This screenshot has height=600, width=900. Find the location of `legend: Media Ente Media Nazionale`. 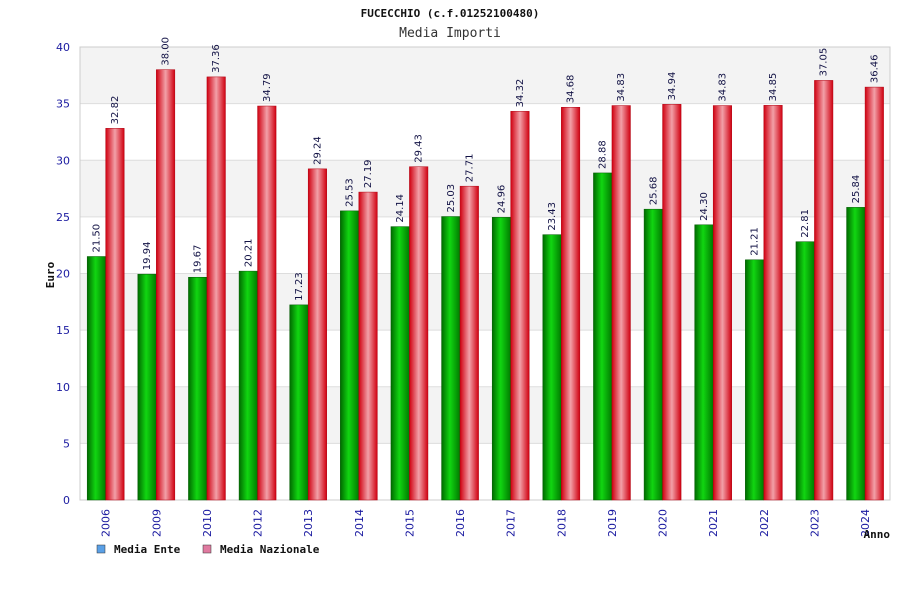

legend: Media Ente Media Nazionale is located at coordinates (208, 549).